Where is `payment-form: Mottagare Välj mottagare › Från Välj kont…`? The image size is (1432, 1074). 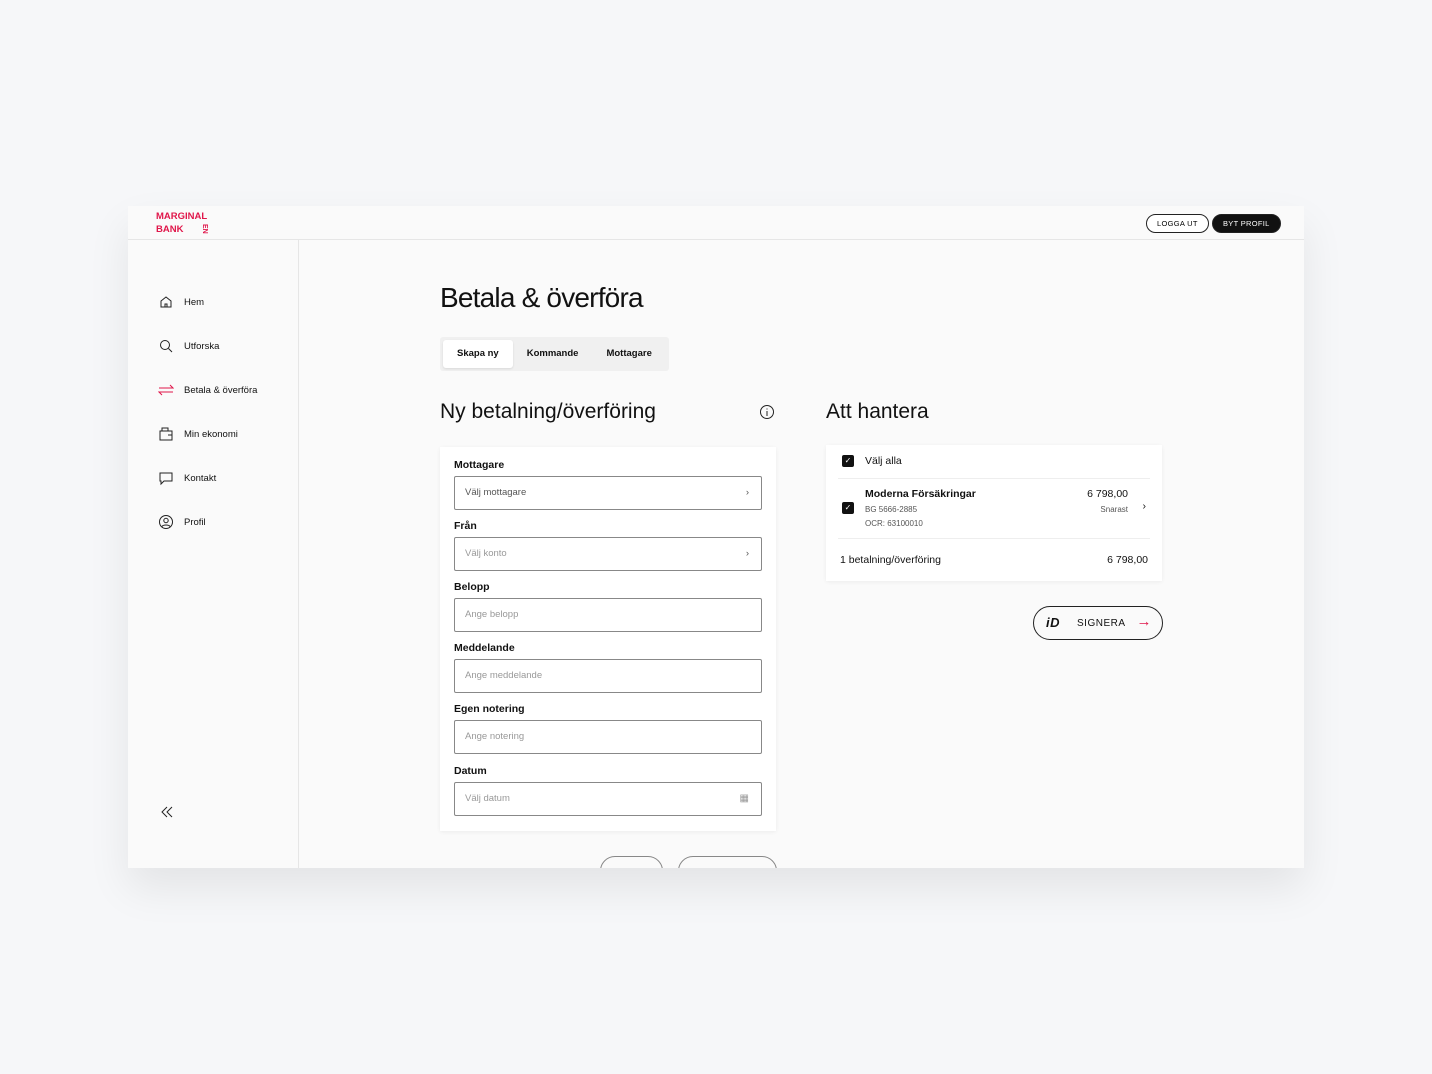 payment-form: Mottagare Välj mottagare › Från Välj kont… is located at coordinates (608, 639).